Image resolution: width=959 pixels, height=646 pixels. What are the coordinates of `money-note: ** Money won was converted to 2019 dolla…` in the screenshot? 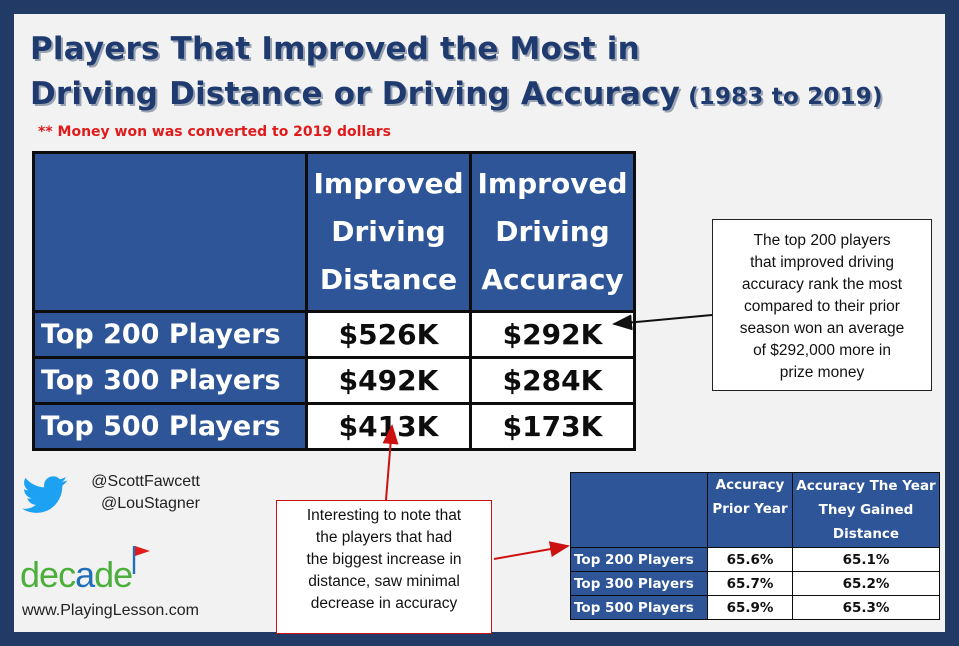 It's located at (214, 132).